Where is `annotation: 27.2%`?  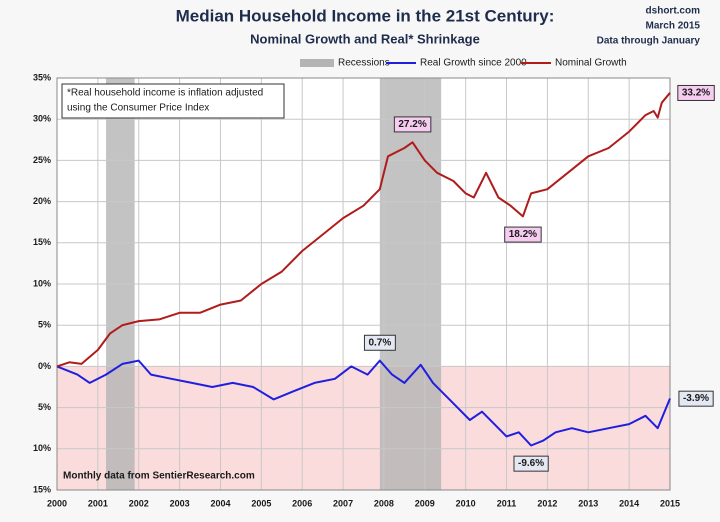
annotation: 27.2% is located at coordinates (412, 124).